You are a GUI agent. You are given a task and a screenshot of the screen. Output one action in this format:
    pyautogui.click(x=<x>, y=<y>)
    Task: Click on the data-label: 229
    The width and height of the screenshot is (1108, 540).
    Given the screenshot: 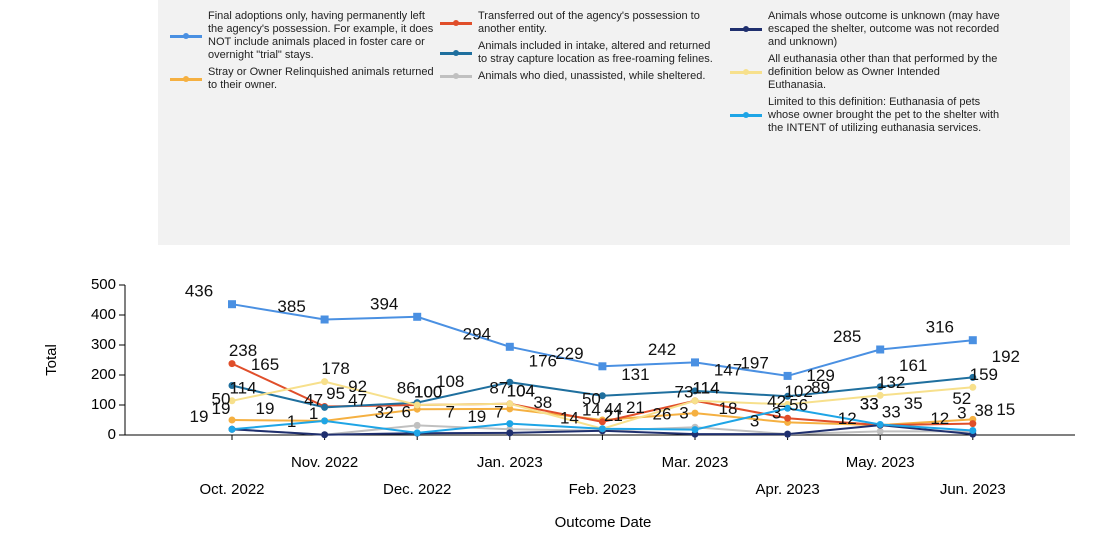 What is the action you would take?
    pyautogui.click(x=569, y=353)
    